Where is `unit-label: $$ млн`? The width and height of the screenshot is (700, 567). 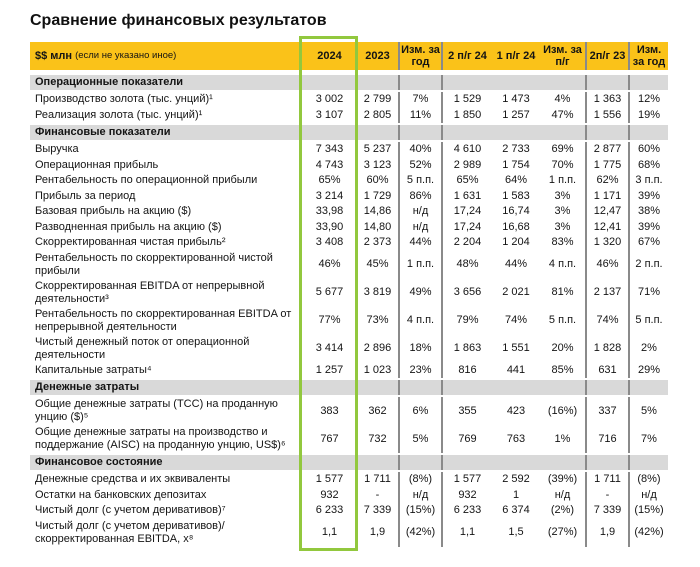
unit-label: $$ млн is located at coordinates (54, 56).